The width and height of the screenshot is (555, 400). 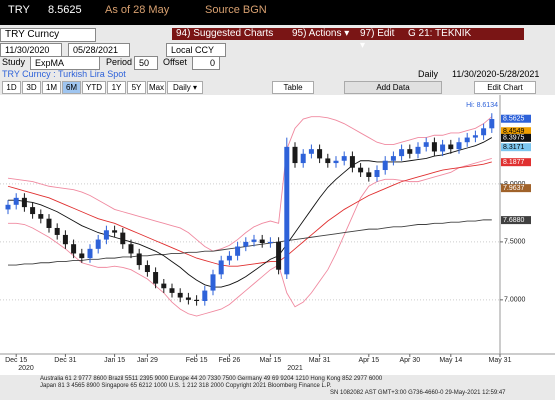 What do you see at coordinates (26, 368) in the screenshot?
I see `x-year-label: 2020` at bounding box center [26, 368].